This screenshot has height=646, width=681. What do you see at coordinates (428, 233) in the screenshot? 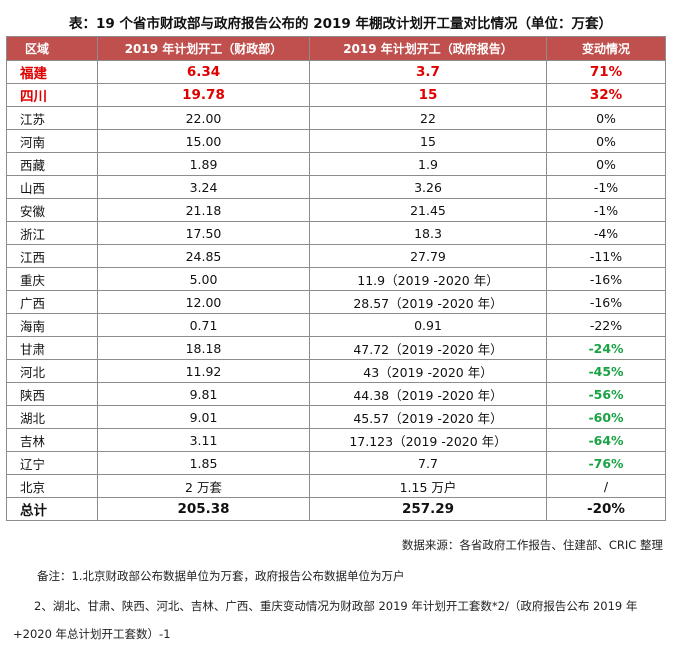
I see `cell-gov-plan: 18.3` at bounding box center [428, 233].